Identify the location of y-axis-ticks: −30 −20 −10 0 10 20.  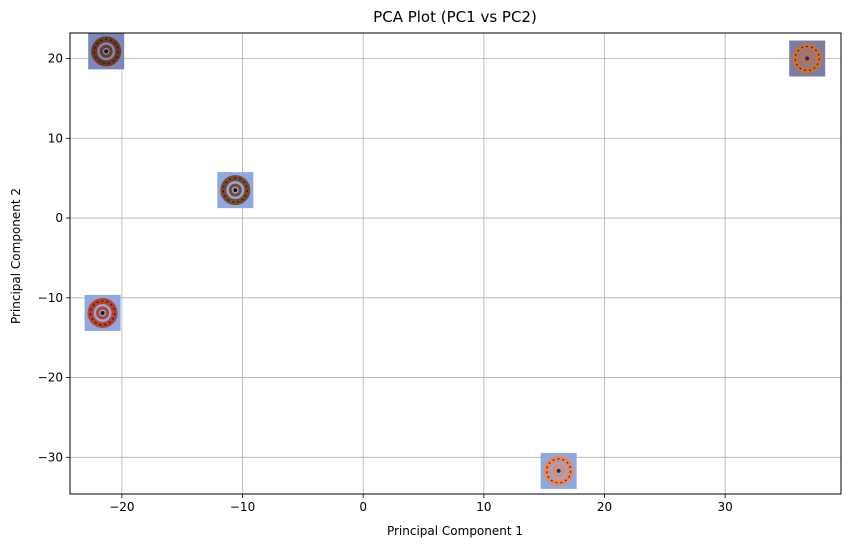
(54, 258).